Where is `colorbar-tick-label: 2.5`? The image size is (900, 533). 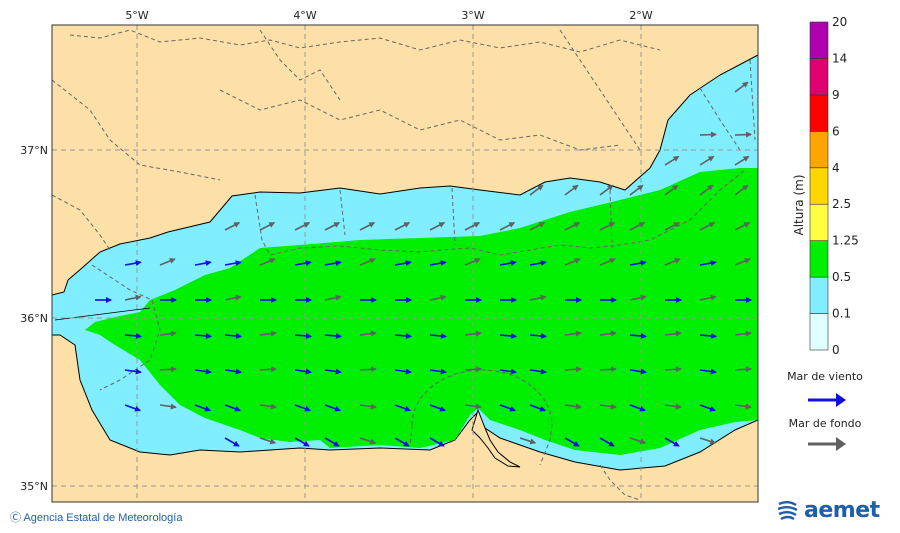
colorbar-tick-label: 2.5 is located at coordinates (841, 204).